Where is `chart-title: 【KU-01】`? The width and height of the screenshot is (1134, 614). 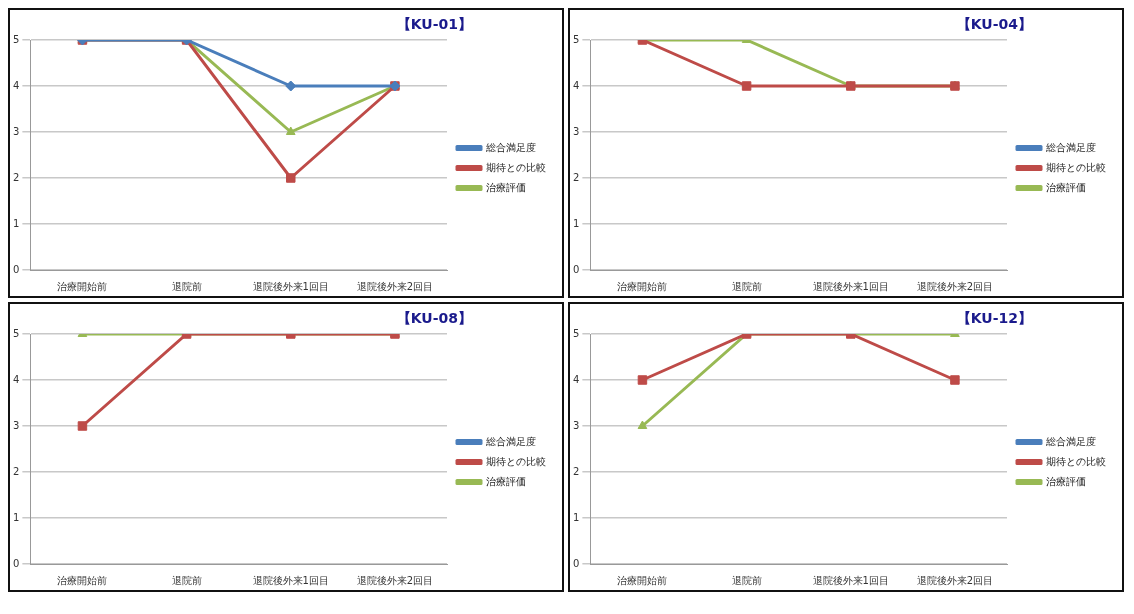
chart-title: 【KU-01】 is located at coordinates (434, 25).